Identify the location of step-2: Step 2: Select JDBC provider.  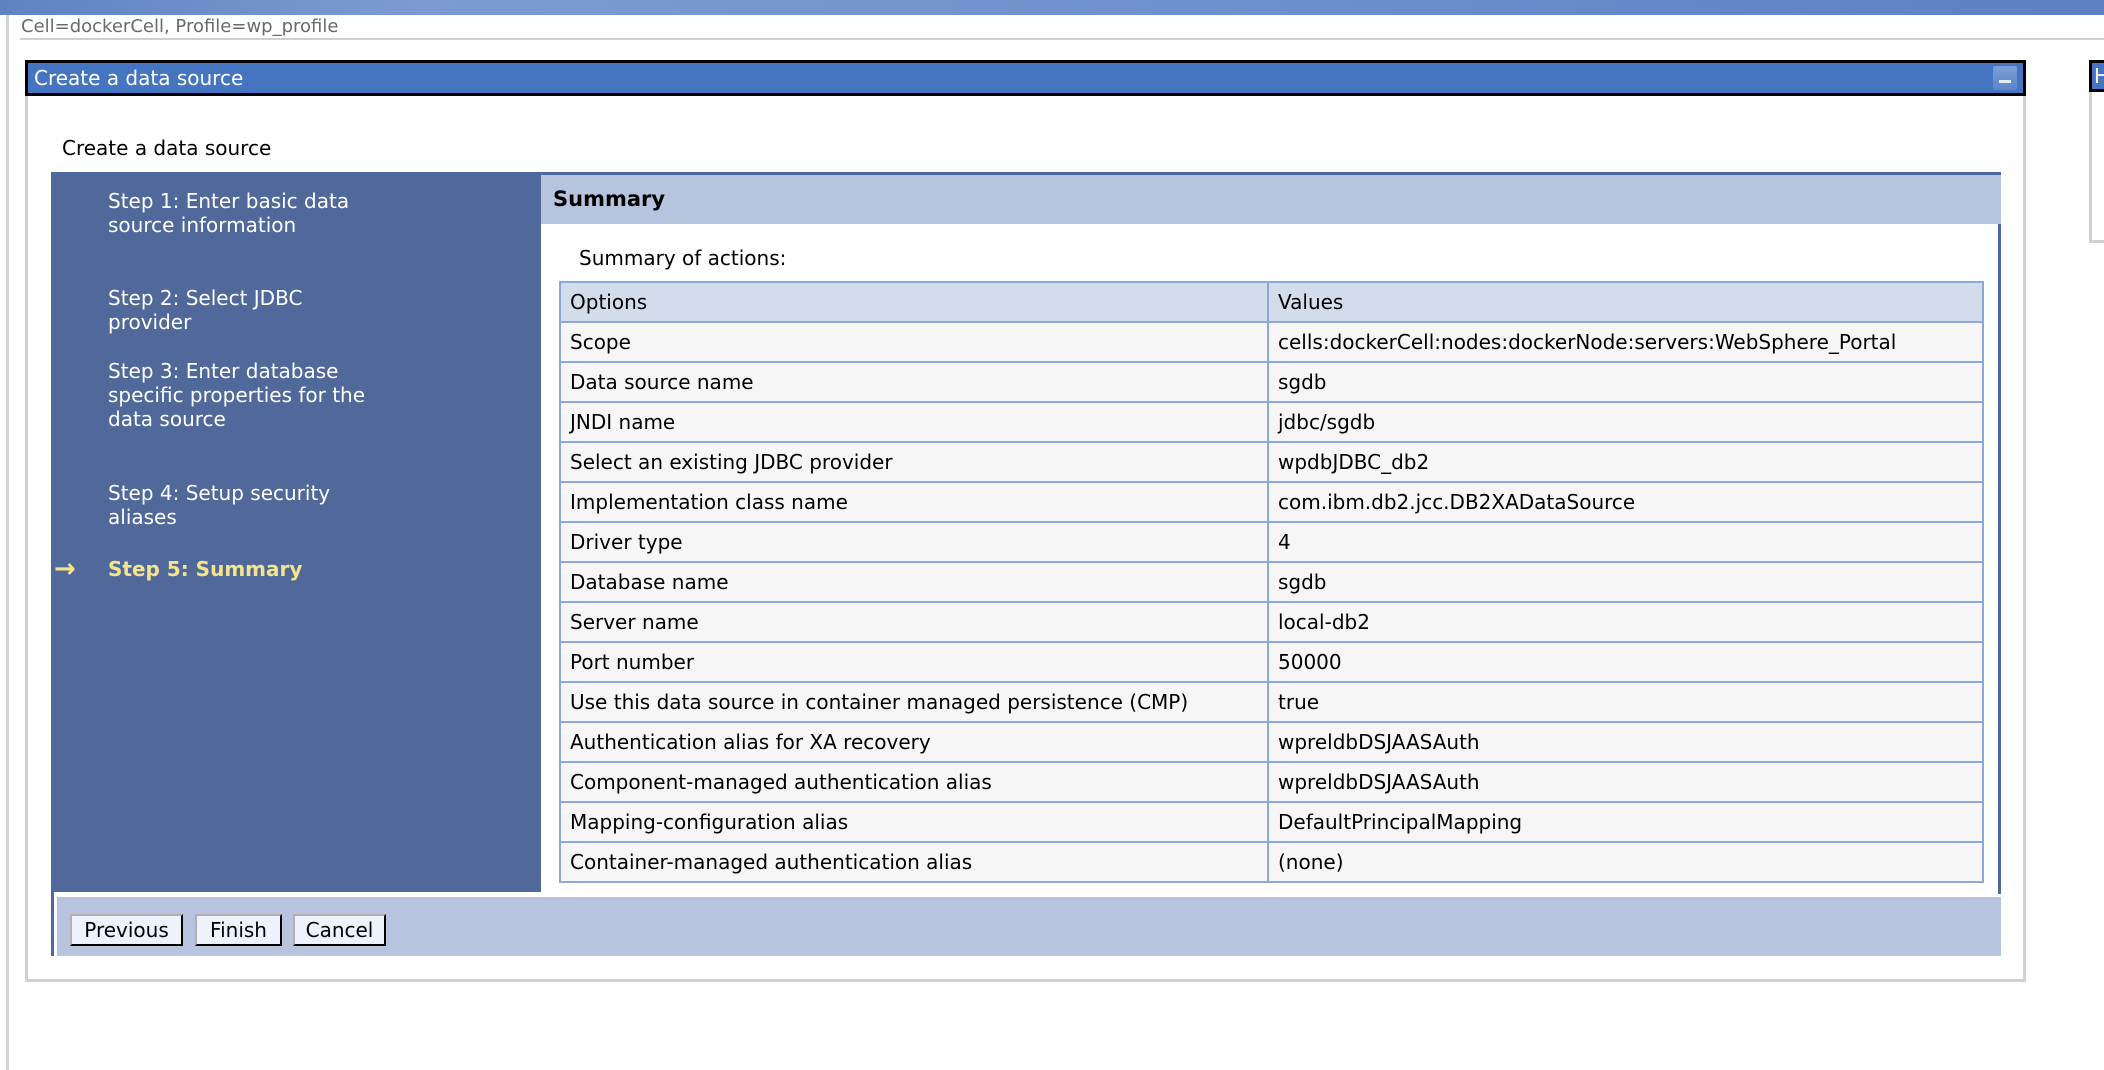
(205, 310).